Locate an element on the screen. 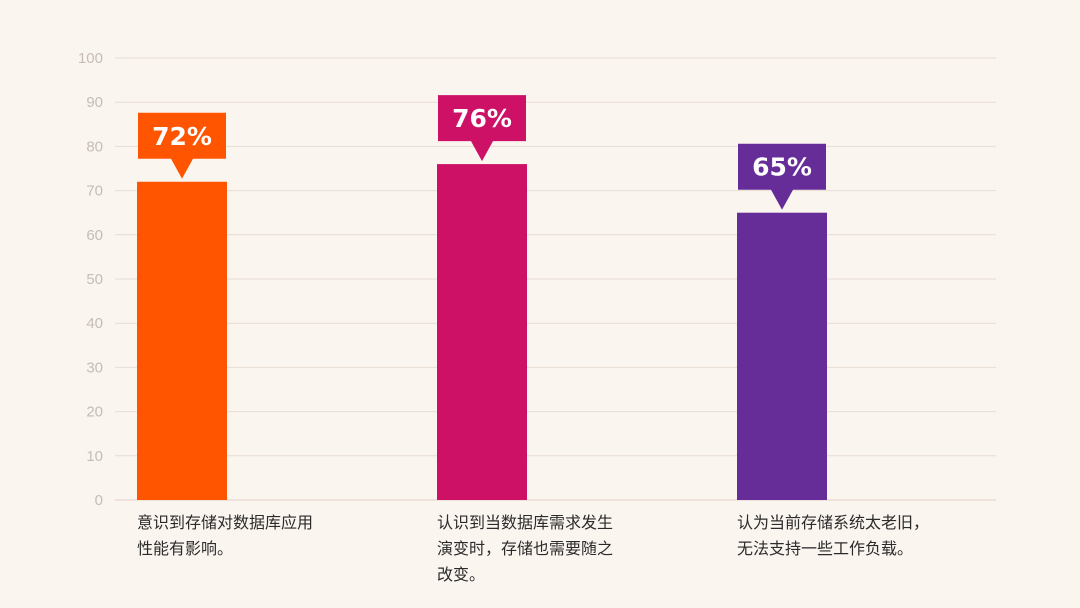 This screenshot has width=1080, height=608. y-tick-label: 0 is located at coordinates (99, 500).